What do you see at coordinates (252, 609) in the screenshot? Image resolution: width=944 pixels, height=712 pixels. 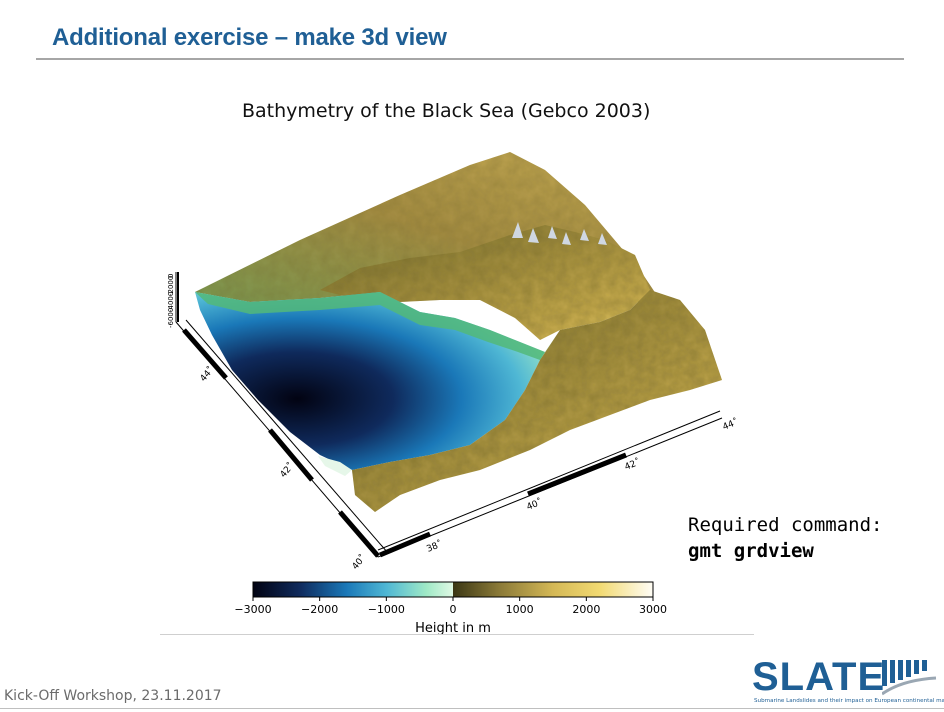 I see `colorbar-tick-label: −3000` at bounding box center [252, 609].